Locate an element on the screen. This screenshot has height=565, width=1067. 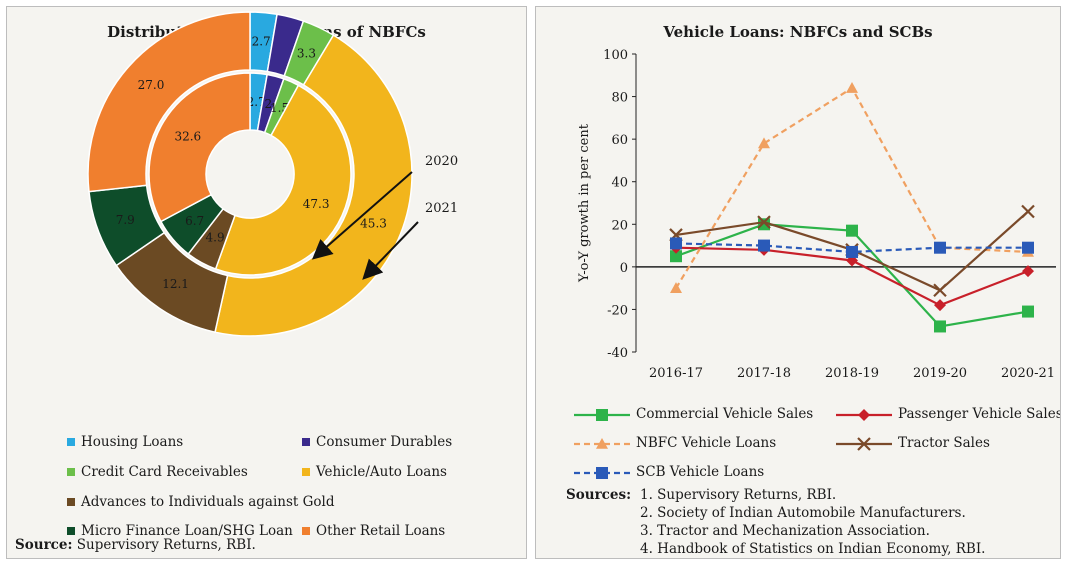
donut-outer-label-3: 45.3 is located at coordinates (373, 223).